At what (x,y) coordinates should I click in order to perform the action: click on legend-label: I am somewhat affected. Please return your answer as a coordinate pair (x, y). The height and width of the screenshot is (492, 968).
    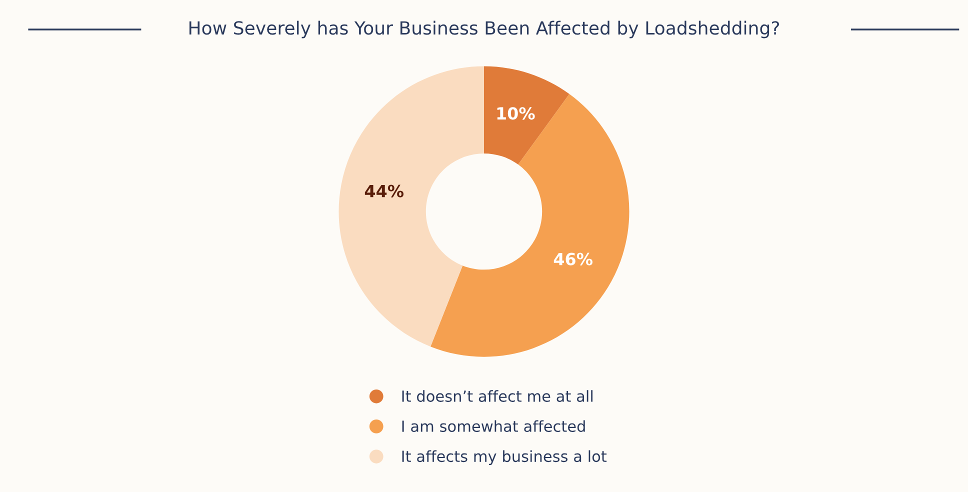
    Looking at the image, I should click on (493, 426).